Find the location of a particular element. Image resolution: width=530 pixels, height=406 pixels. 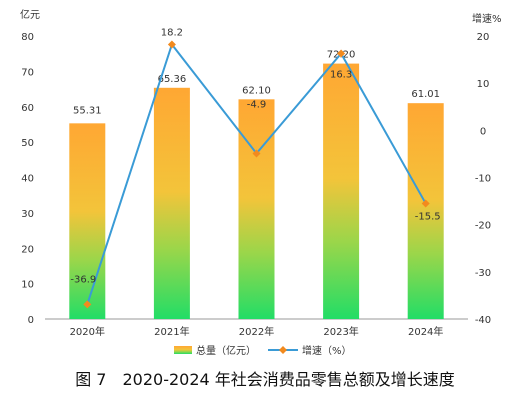

legend-line-label: 增速（%） is located at coordinates (327, 350).